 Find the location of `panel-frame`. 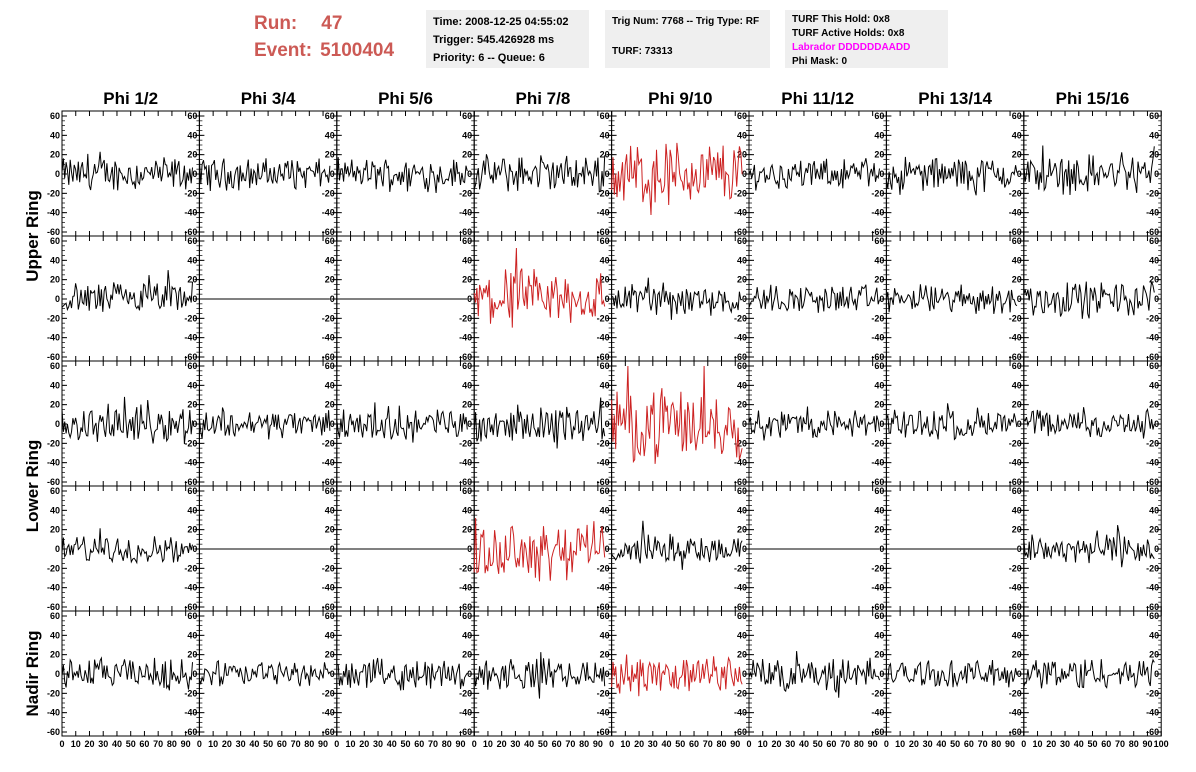

panel-frame is located at coordinates (130, 548).